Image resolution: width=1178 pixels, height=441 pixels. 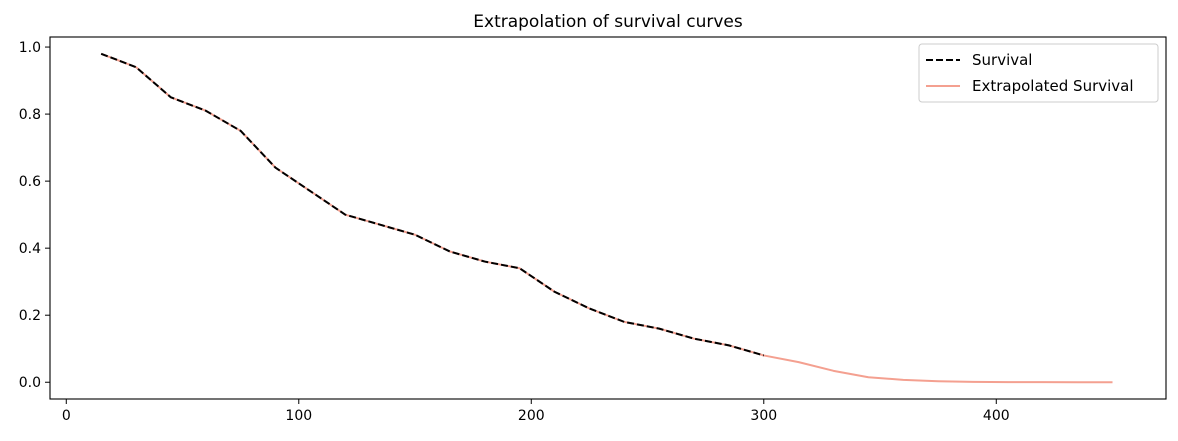 I want to click on legend-label-survival: Survival, so click(x=1002, y=60).